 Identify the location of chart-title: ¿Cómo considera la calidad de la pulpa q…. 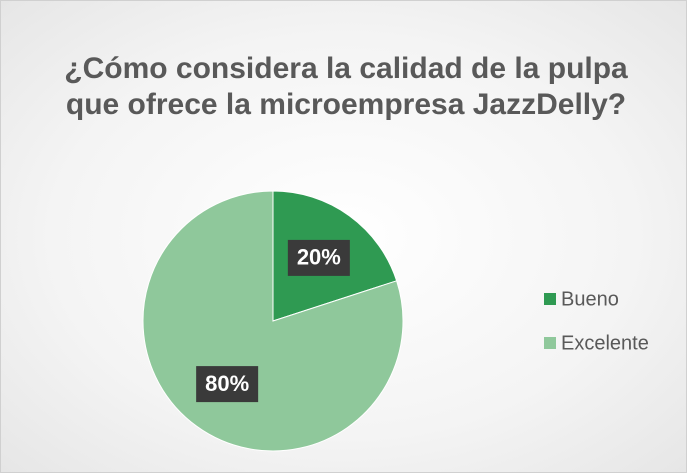
(346, 86).